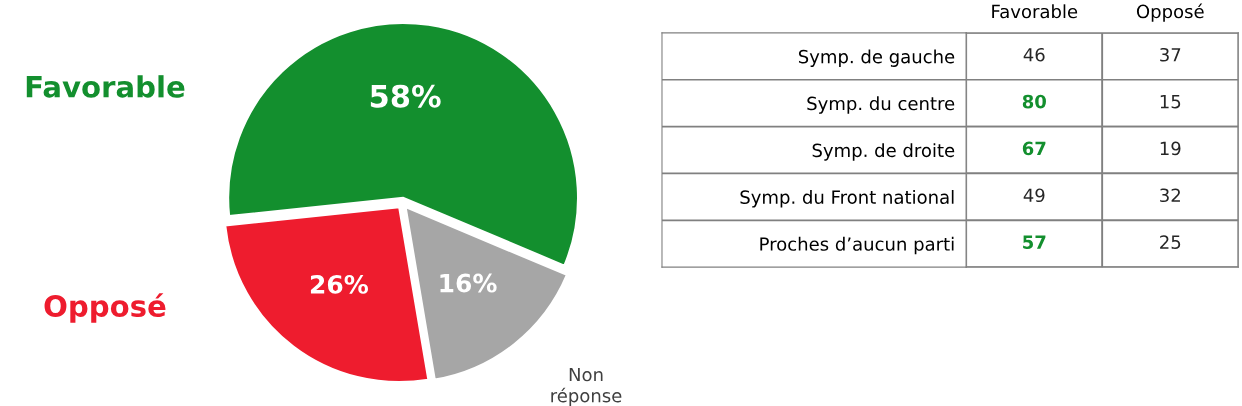 The image size is (1242, 406). I want to click on data-label: 58%, so click(405, 96).